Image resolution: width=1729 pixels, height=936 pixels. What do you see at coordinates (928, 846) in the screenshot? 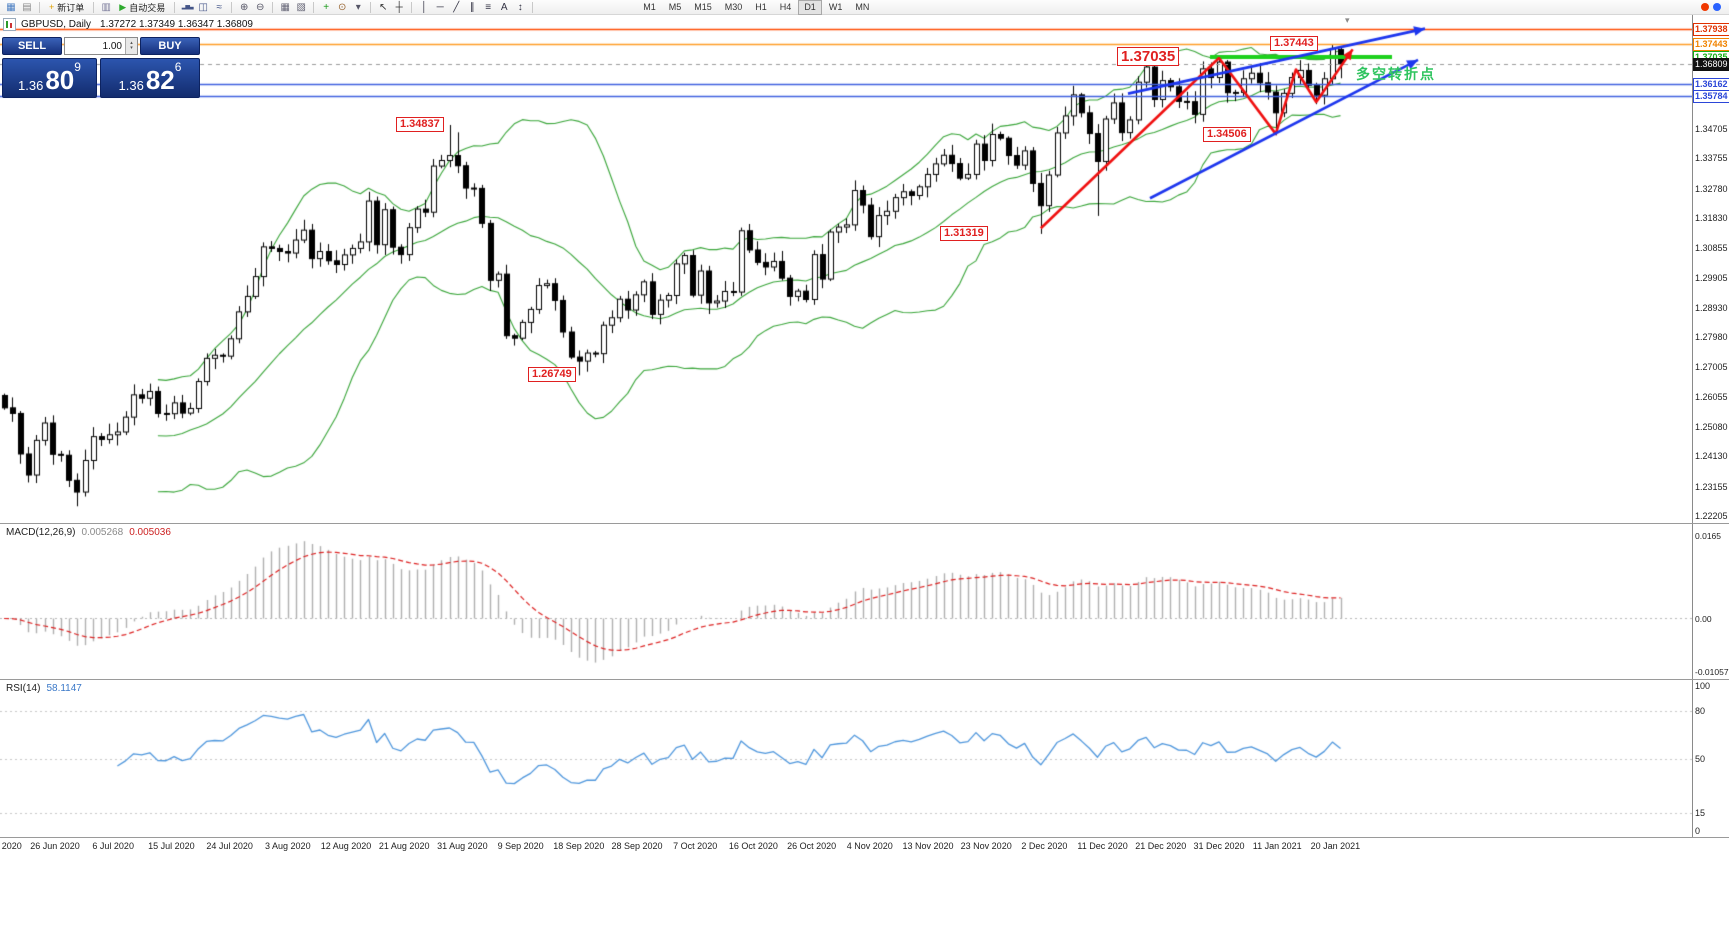
I see `date-axis-label: 13 Nov 2020` at bounding box center [928, 846].